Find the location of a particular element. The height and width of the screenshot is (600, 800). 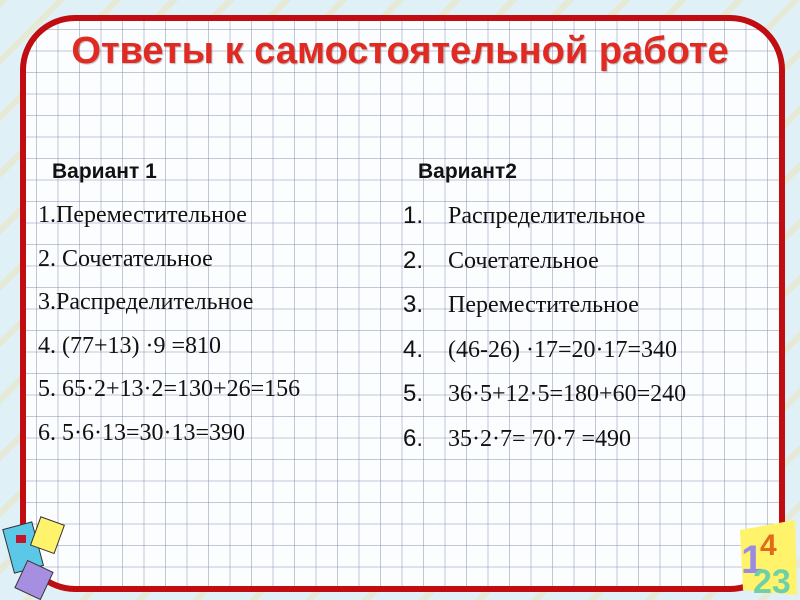

item-number: 5. is located at coordinates (413, 393).